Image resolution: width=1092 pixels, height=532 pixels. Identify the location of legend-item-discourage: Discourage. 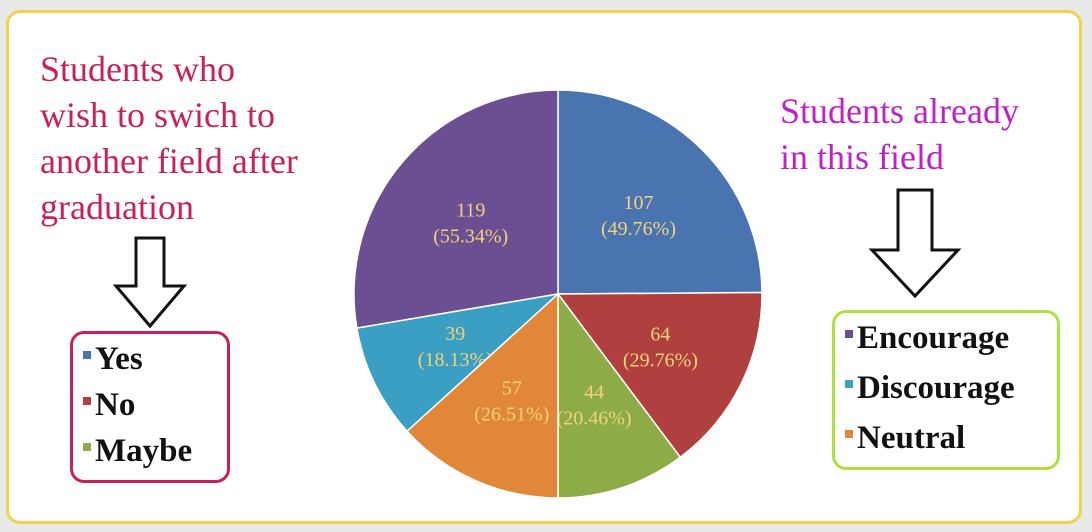
(930, 388).